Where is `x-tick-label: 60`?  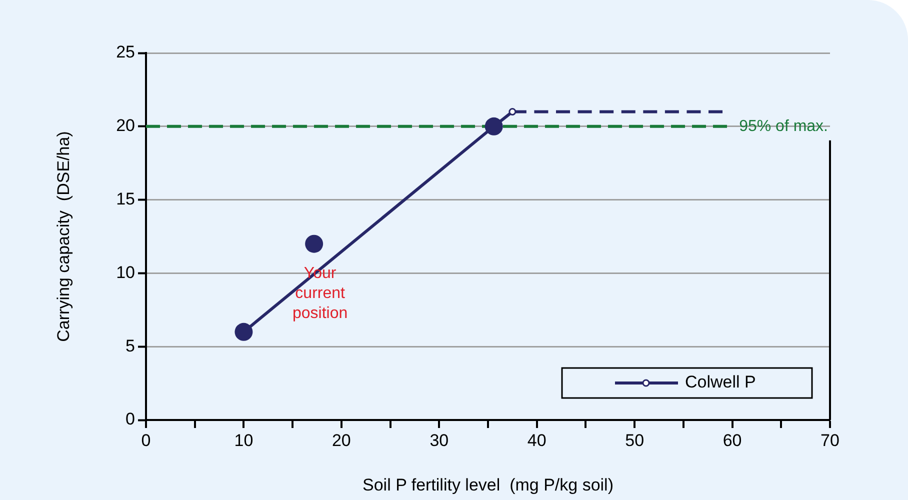 x-tick-label: 60 is located at coordinates (732, 440).